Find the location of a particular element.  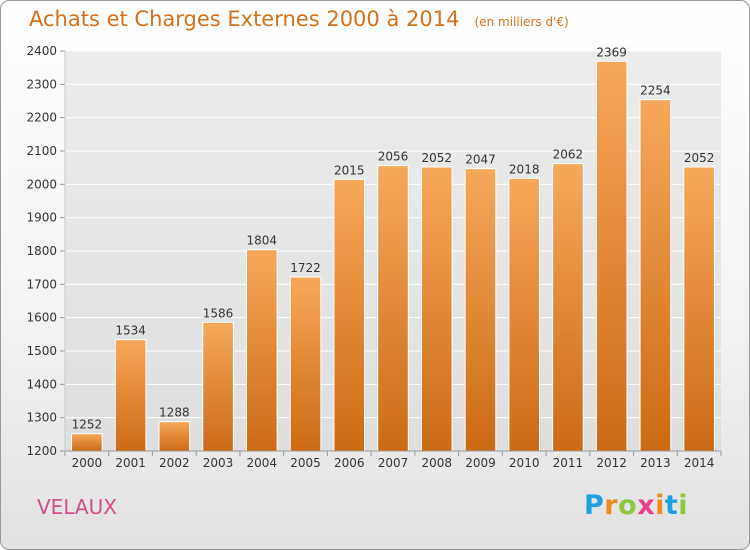

bar-2010 is located at coordinates (524, 314).